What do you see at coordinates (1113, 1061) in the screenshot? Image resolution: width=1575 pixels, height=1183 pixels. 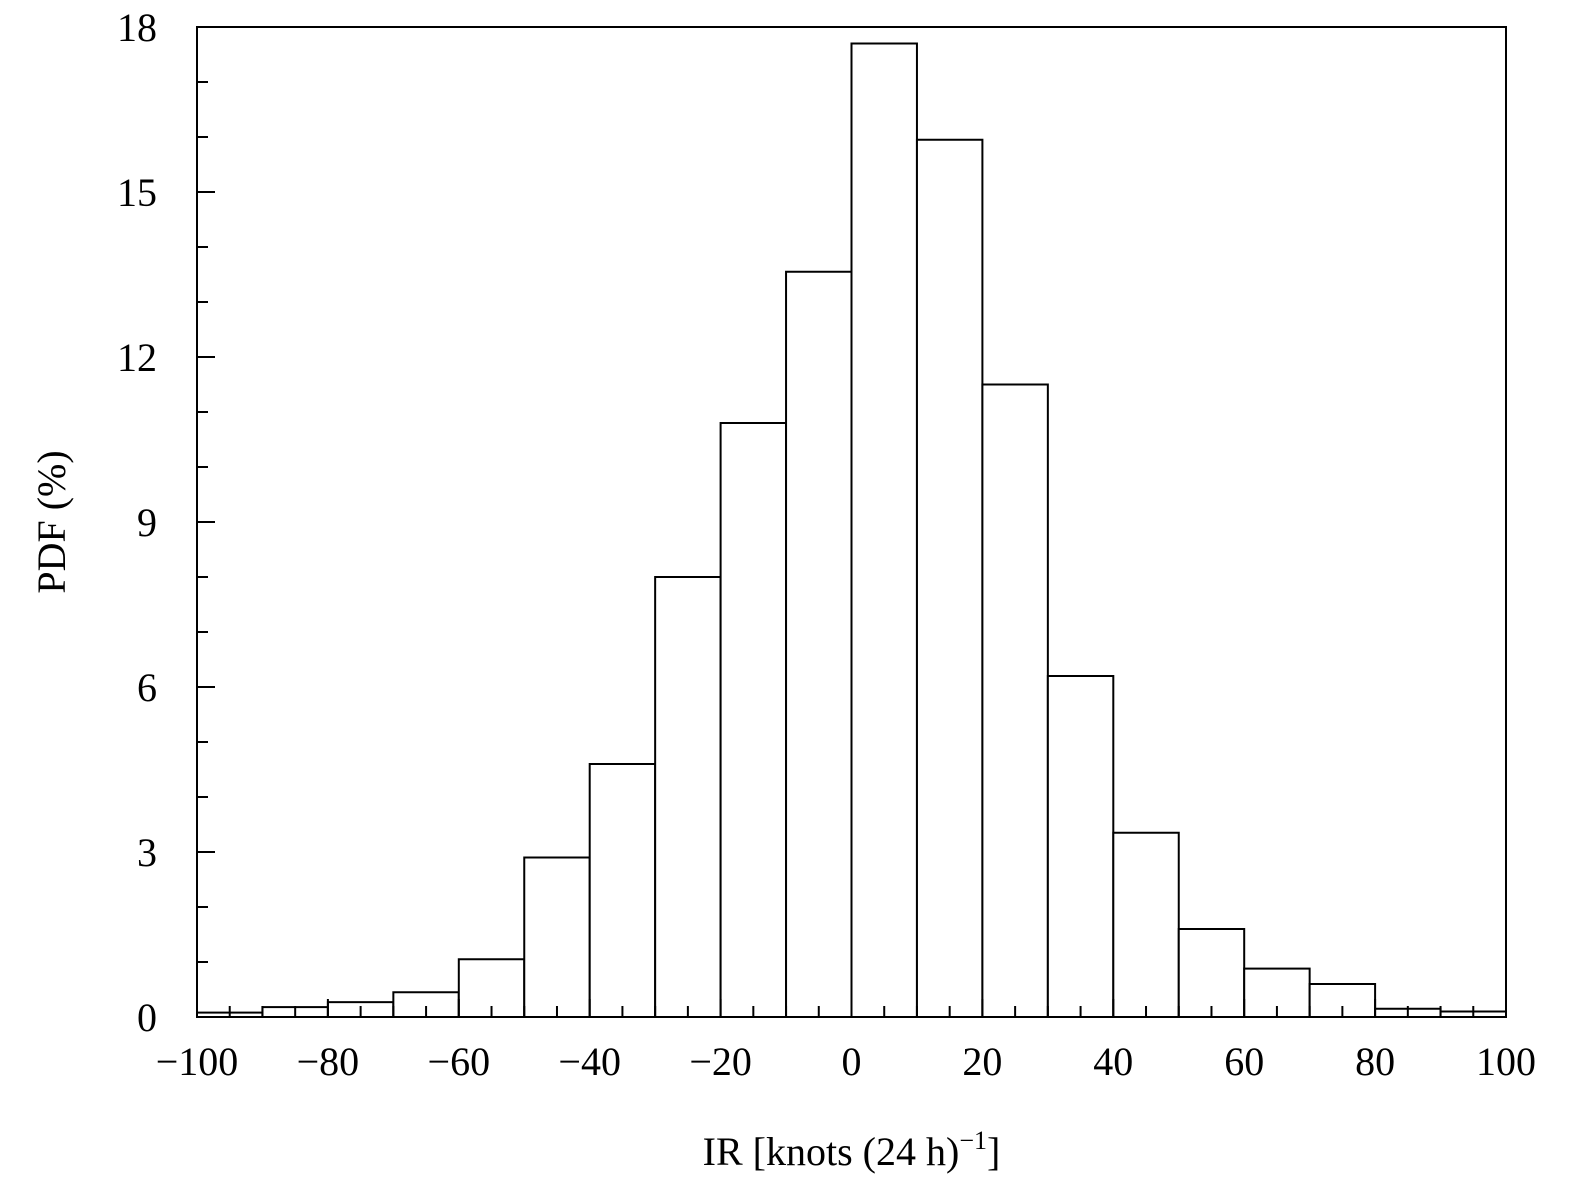 I see `x-tick-label: 40` at bounding box center [1113, 1061].